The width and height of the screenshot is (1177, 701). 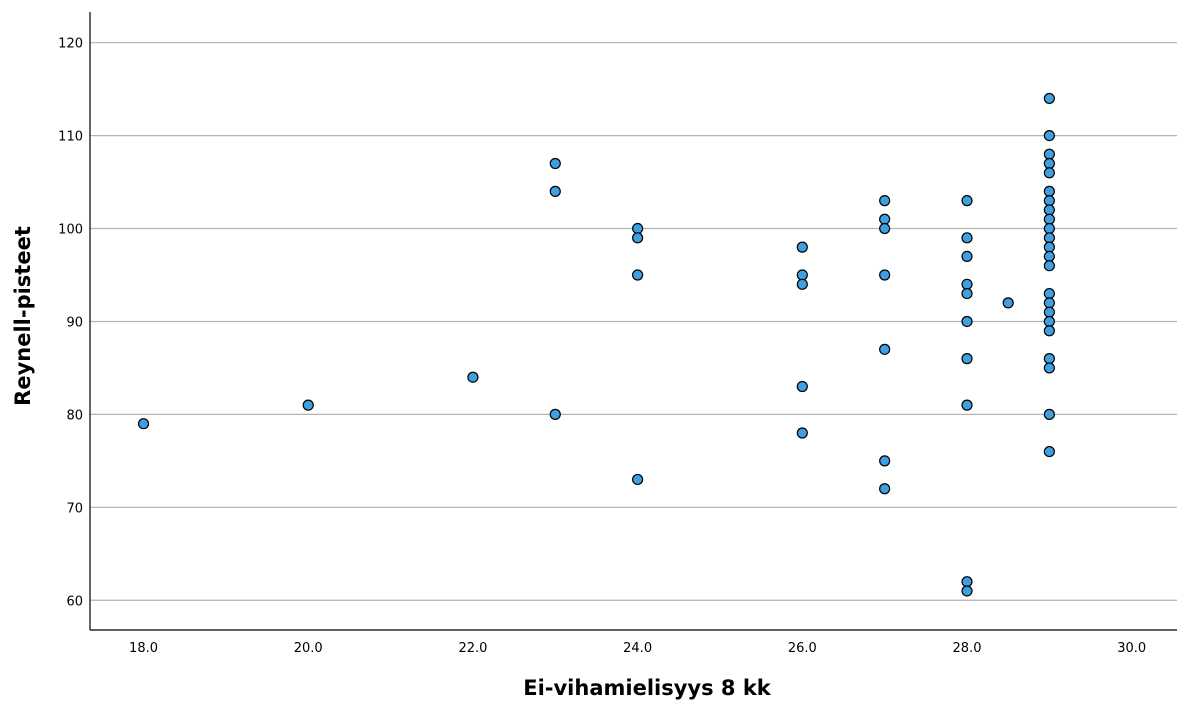 What do you see at coordinates (472, 648) in the screenshot?
I see `x-tick-label: 22.0` at bounding box center [472, 648].